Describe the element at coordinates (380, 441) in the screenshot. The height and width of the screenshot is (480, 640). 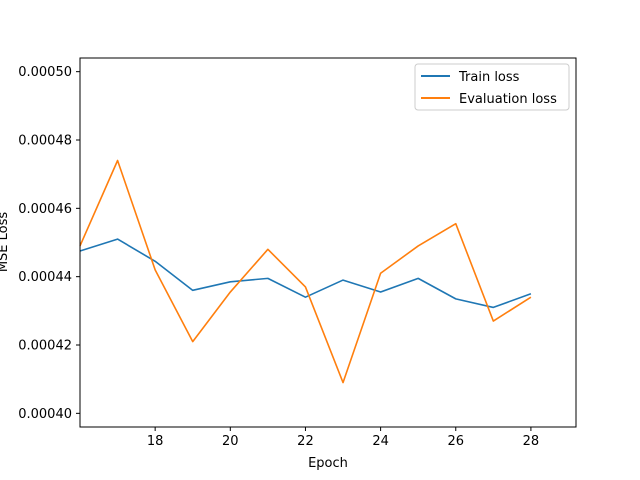
I see `x-tick-label: 24` at that location.